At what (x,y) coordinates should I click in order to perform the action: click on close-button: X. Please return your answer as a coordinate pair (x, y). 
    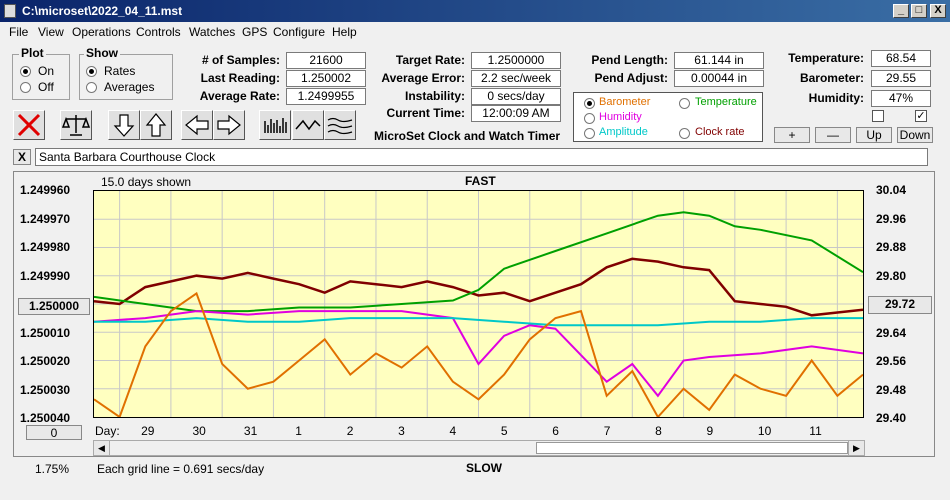
    Looking at the image, I should click on (938, 11).